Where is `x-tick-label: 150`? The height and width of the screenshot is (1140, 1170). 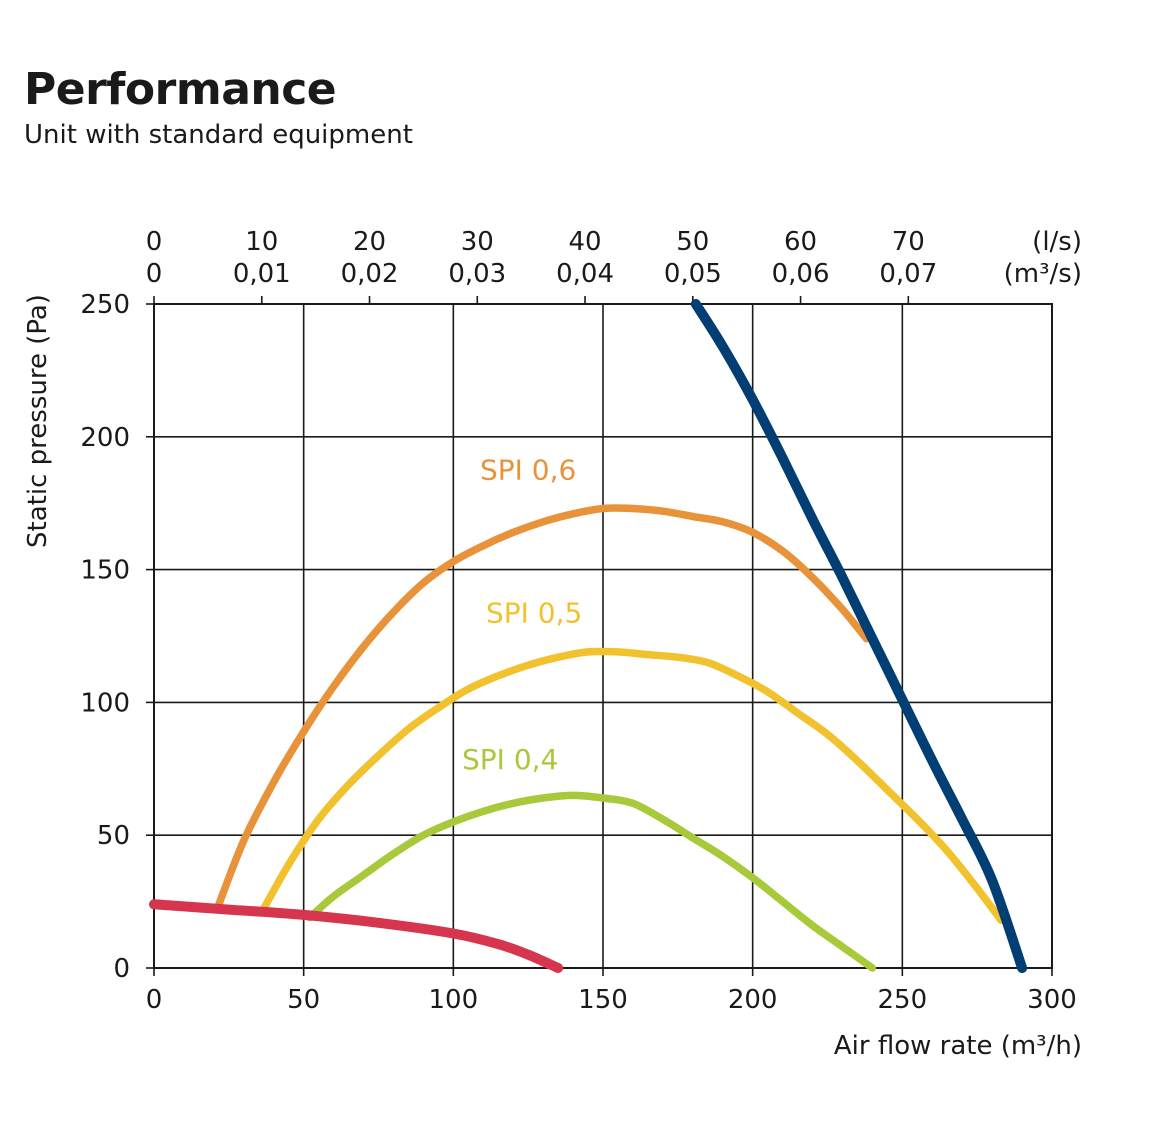 x-tick-label: 150 is located at coordinates (603, 1000).